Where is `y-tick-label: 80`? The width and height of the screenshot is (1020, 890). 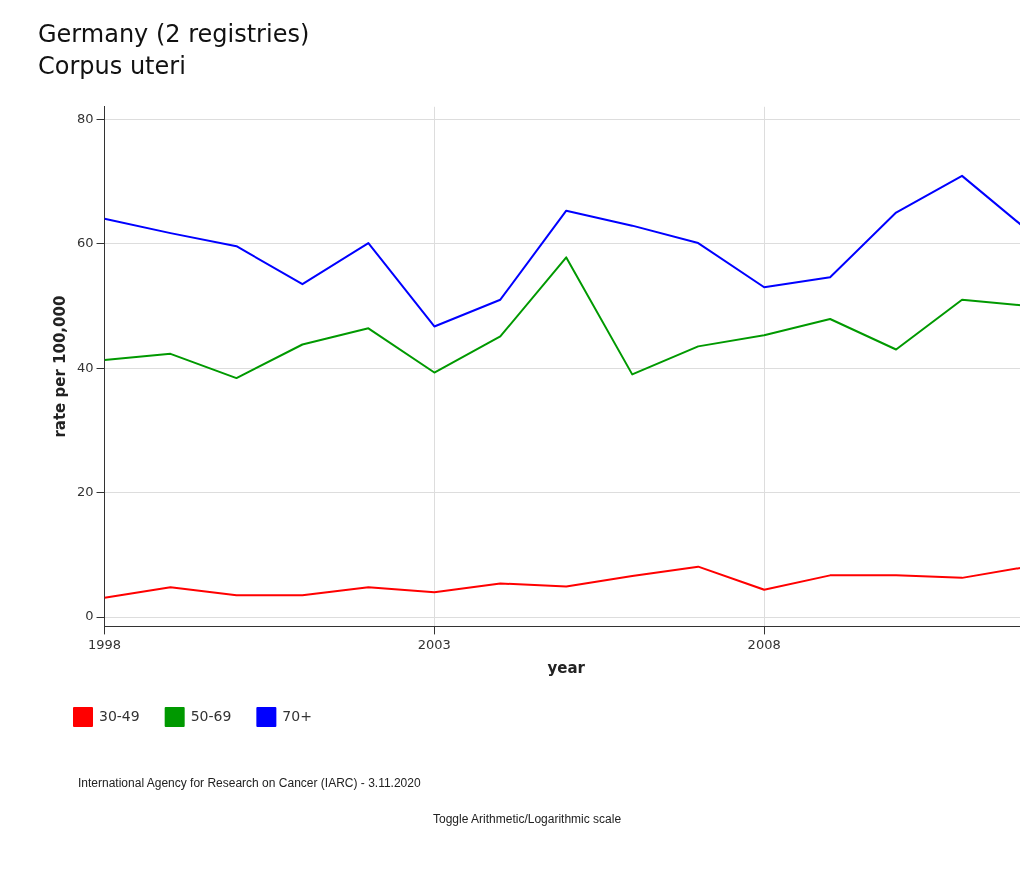 y-tick-label: 80 is located at coordinates (85, 118).